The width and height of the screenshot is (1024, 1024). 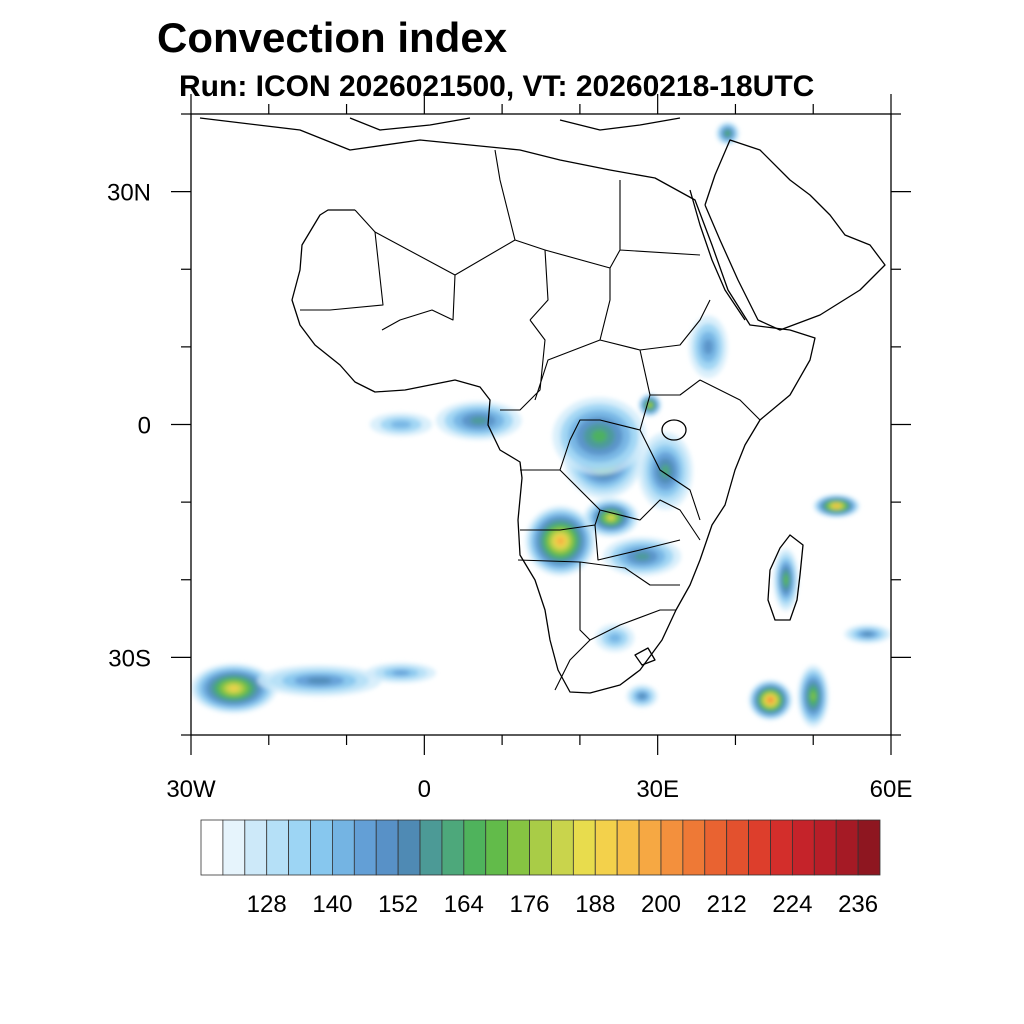 I want to click on colorbar-label: 188, so click(x=595, y=904).